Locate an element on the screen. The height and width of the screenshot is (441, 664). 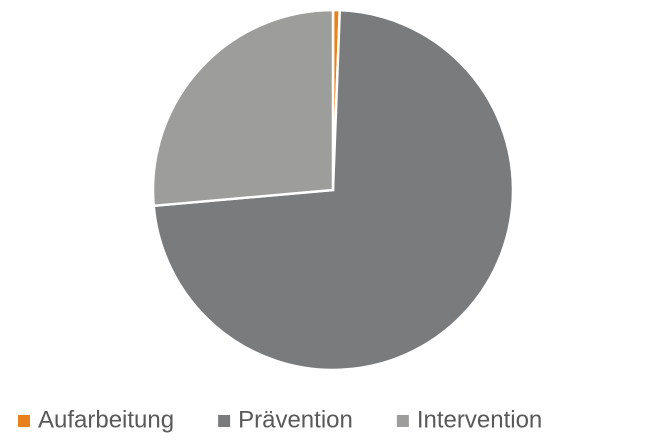
pie-slice is located at coordinates (243, 108).